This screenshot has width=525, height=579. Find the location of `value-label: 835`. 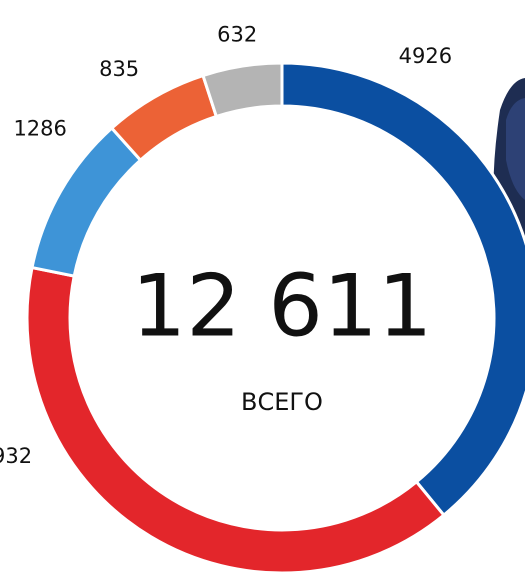

value-label: 835 is located at coordinates (119, 69).